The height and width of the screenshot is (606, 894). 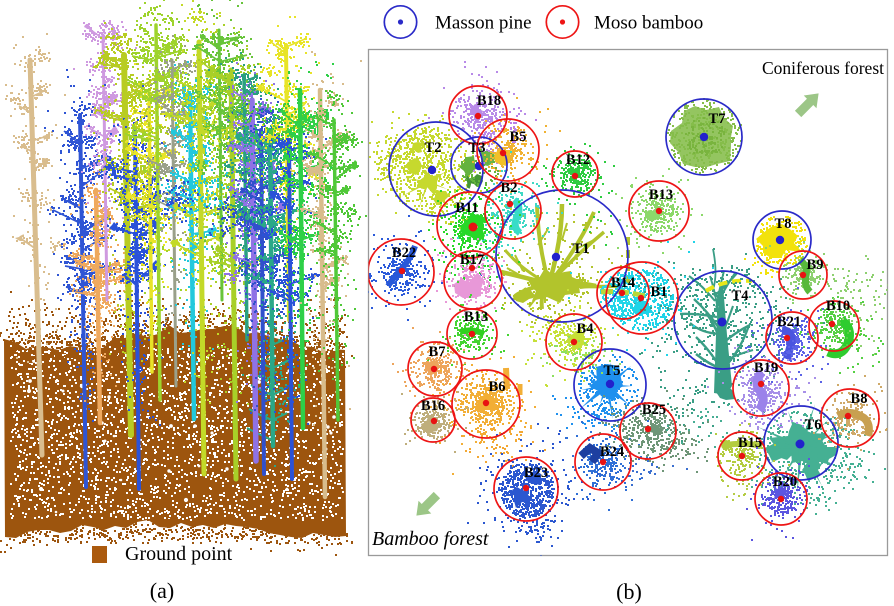 I want to click on svg-text: (a), so click(x=162, y=590).